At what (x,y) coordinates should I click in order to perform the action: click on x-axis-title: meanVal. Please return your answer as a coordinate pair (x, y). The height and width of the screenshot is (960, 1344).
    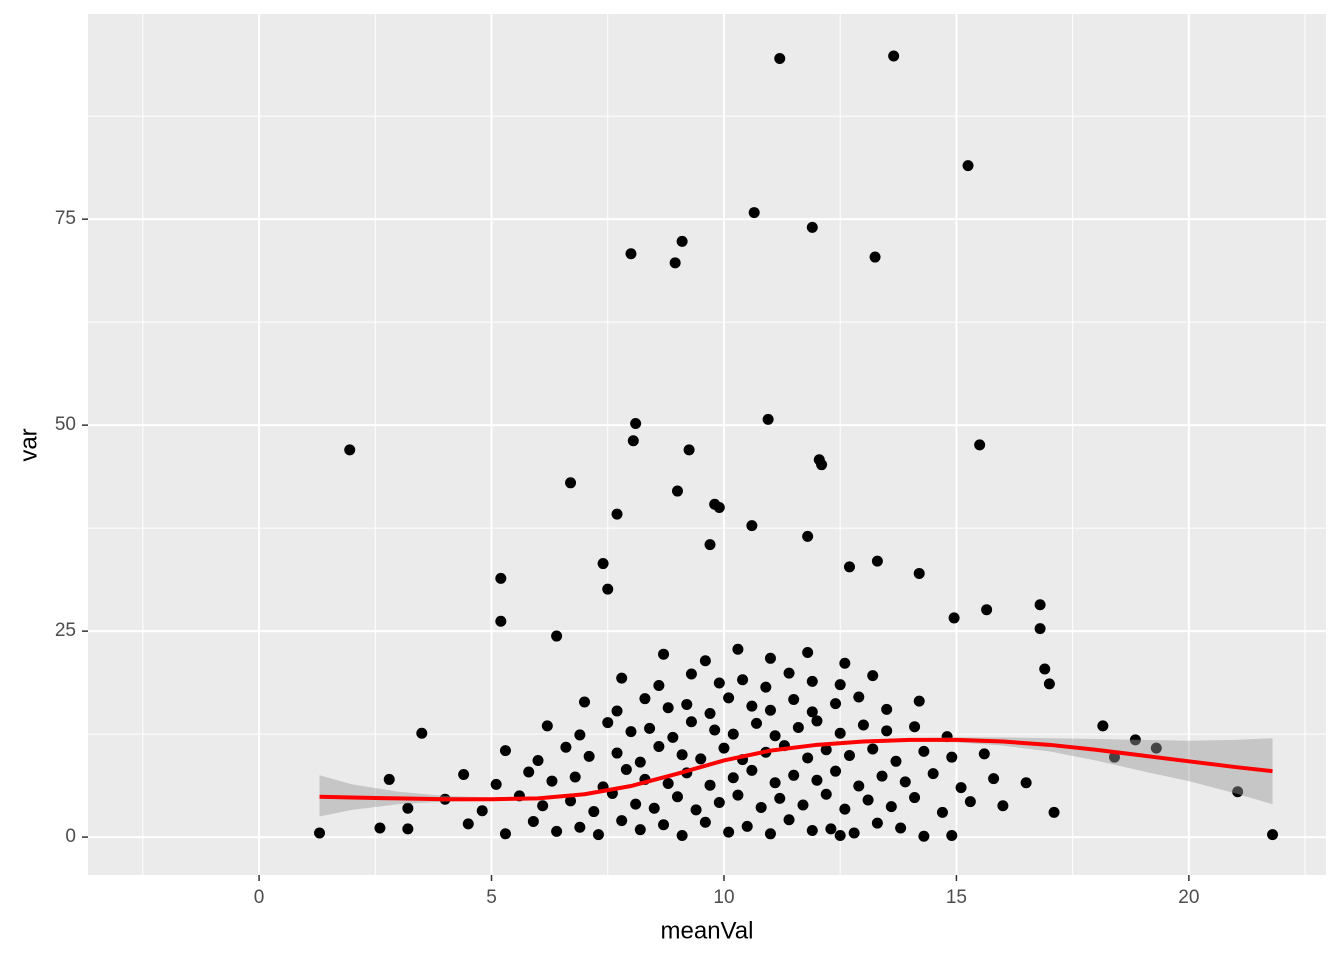
    Looking at the image, I should click on (707, 930).